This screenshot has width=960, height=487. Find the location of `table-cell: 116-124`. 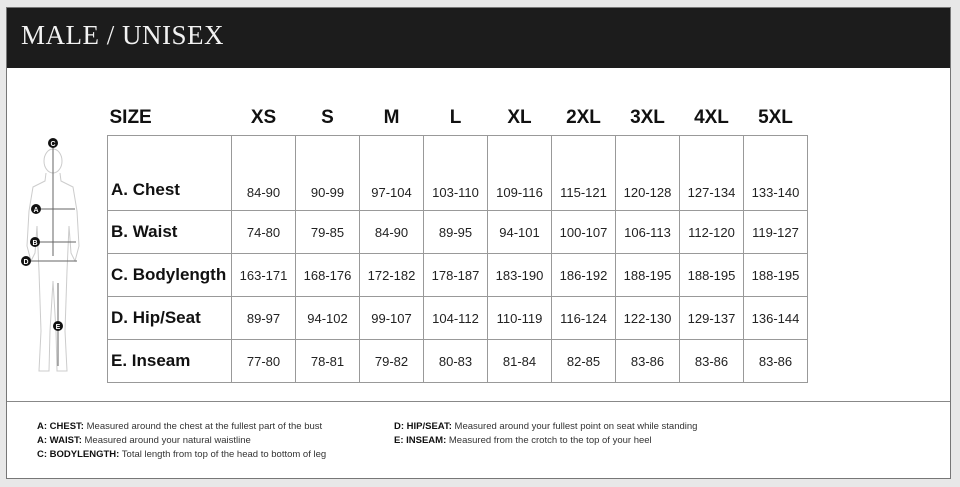

table-cell: 116-124 is located at coordinates (583, 318).